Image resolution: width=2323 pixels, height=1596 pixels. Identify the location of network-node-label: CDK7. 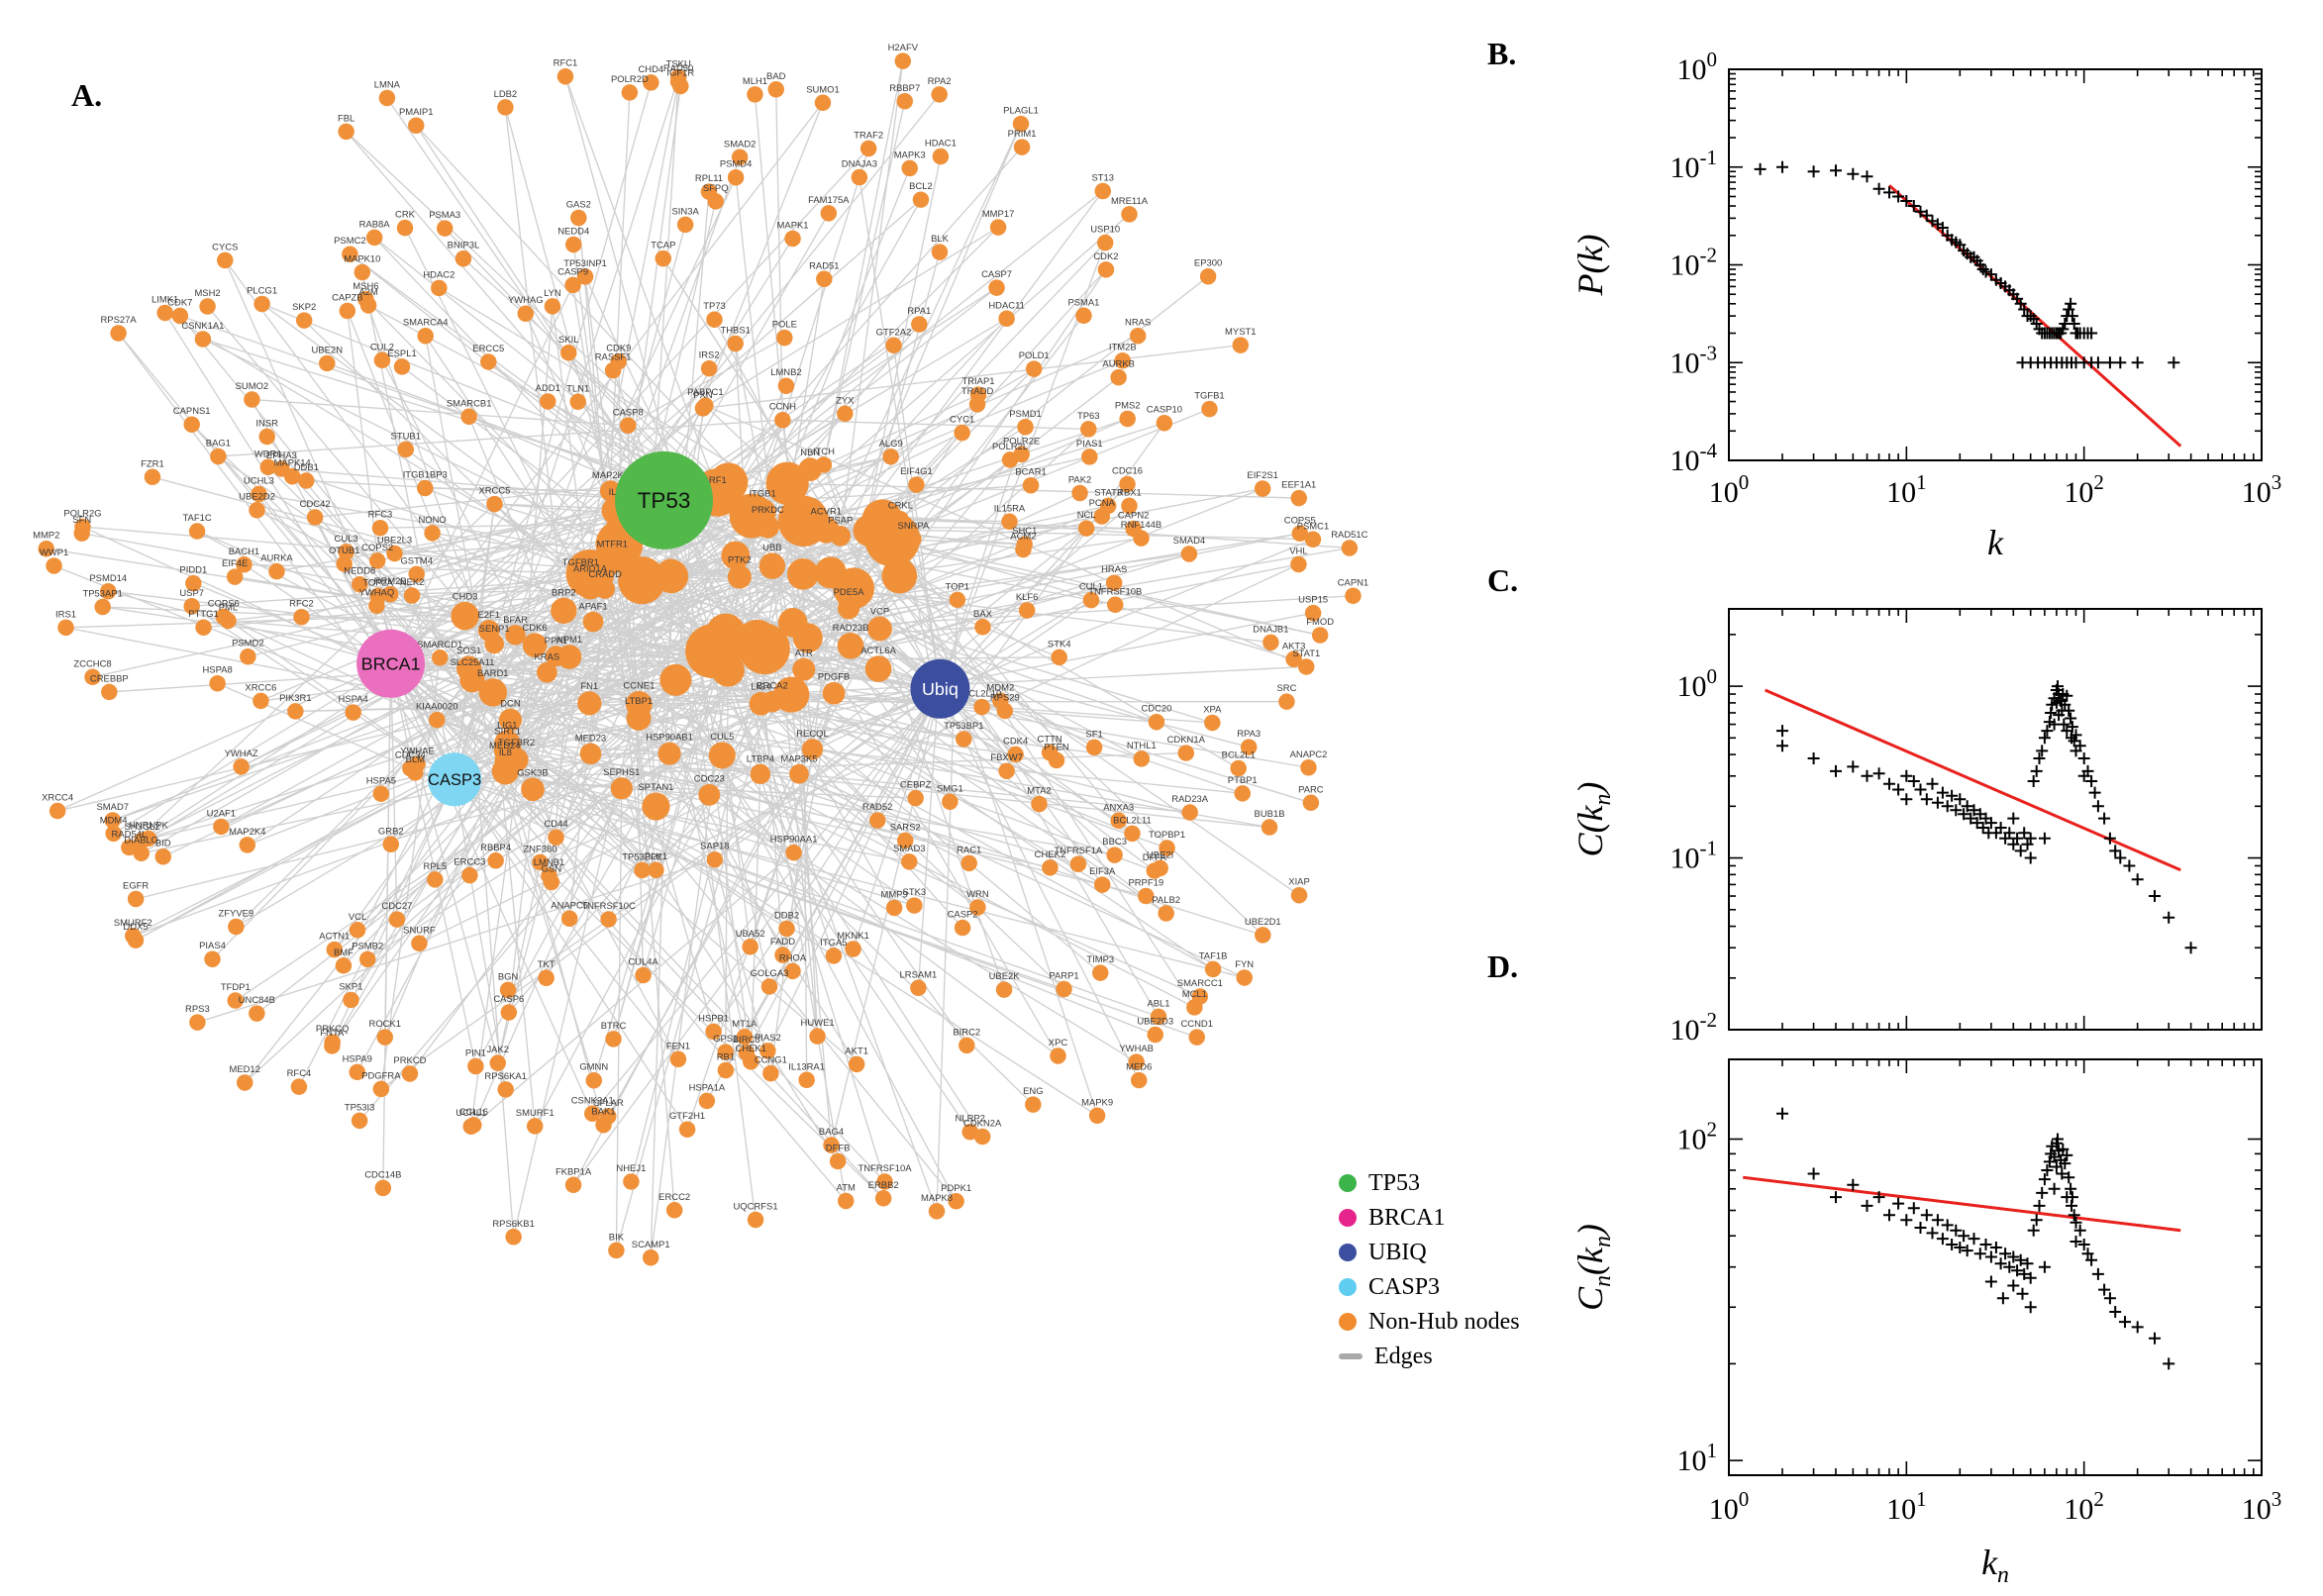
(179, 302).